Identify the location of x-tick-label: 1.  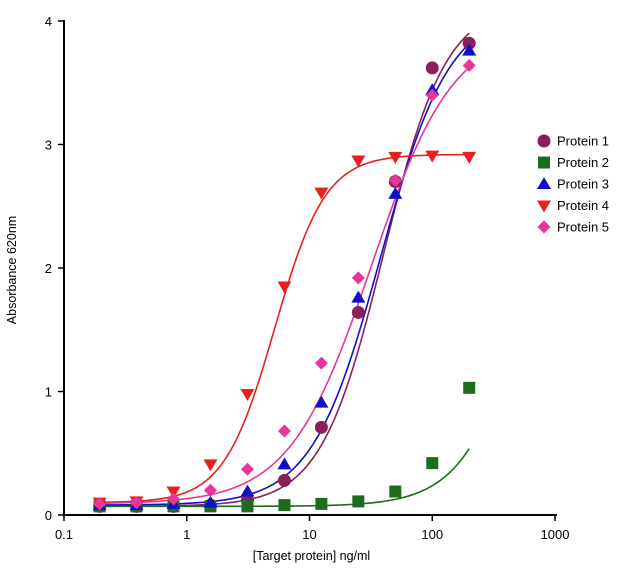
(186, 534).